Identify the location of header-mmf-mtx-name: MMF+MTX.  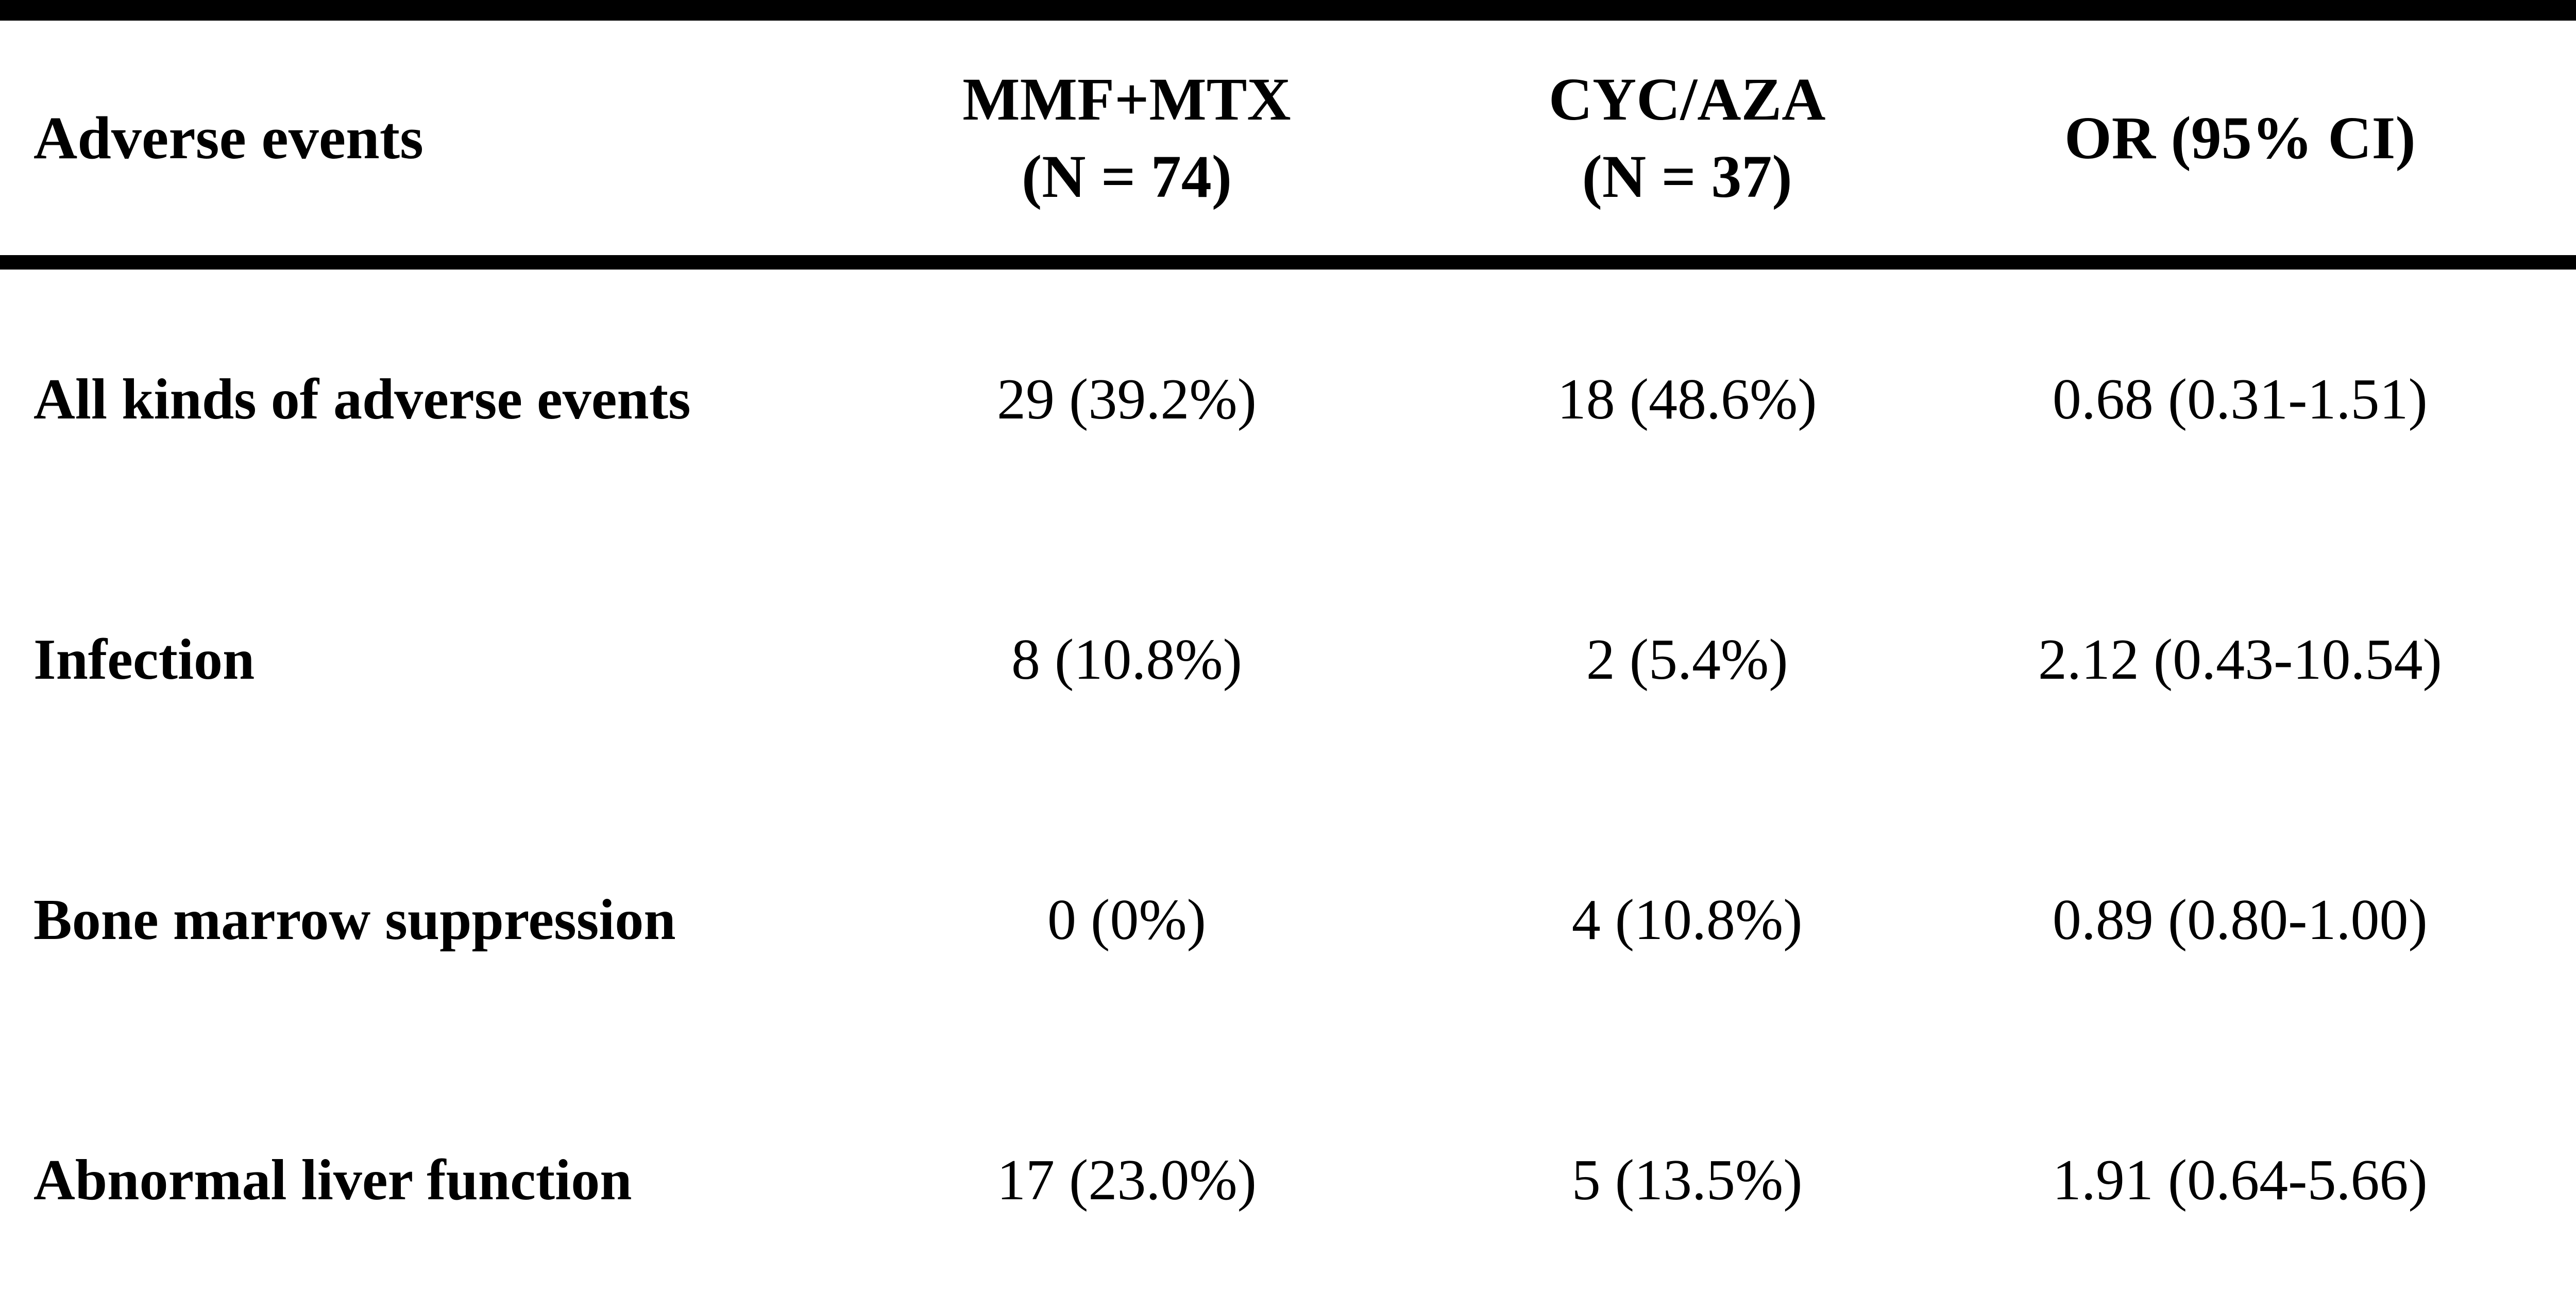
(1126, 99).